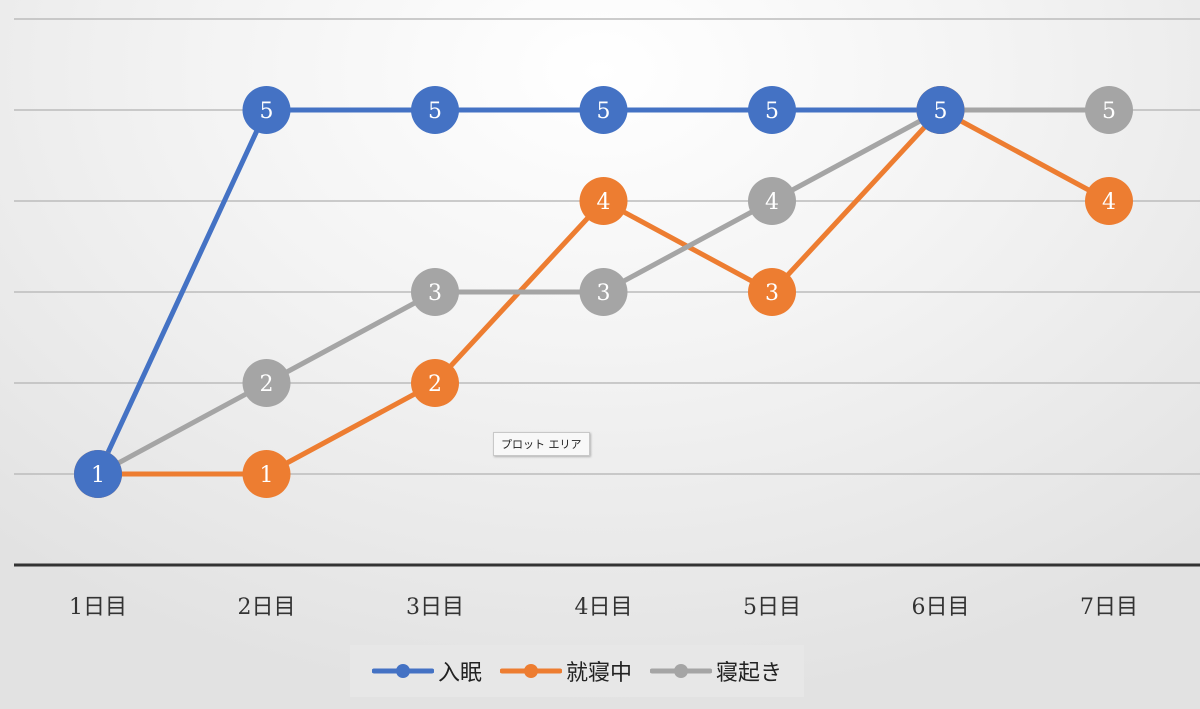 The image size is (1200, 709). Describe the element at coordinates (599, 673) in the screenshot. I see `legend-label: 就寝中` at that location.